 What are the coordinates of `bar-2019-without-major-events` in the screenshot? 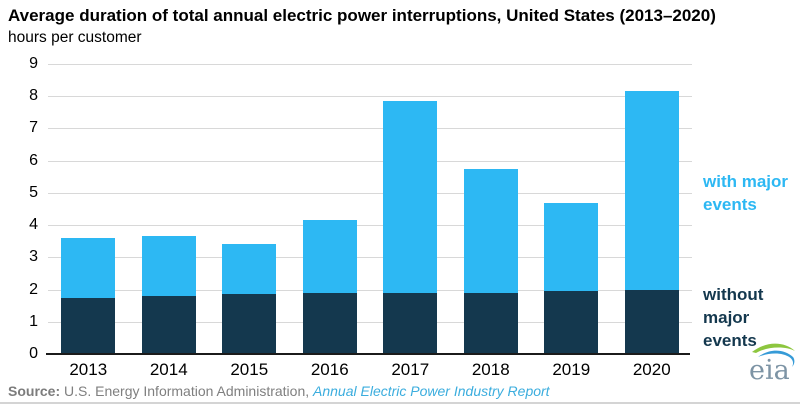 It's located at (571, 322).